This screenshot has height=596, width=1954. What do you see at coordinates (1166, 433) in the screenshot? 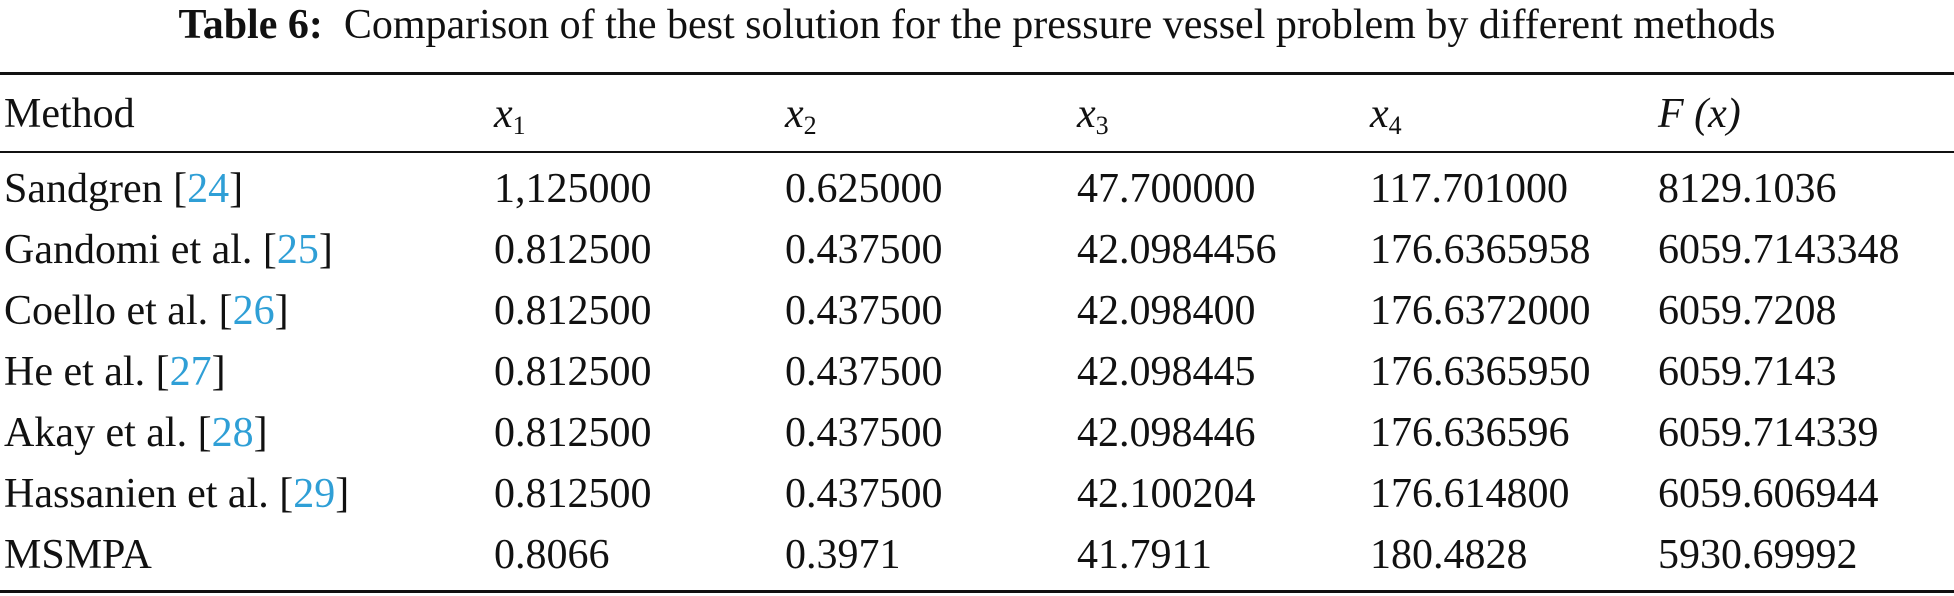
I see `x3-cell: 42.098446` at bounding box center [1166, 433].